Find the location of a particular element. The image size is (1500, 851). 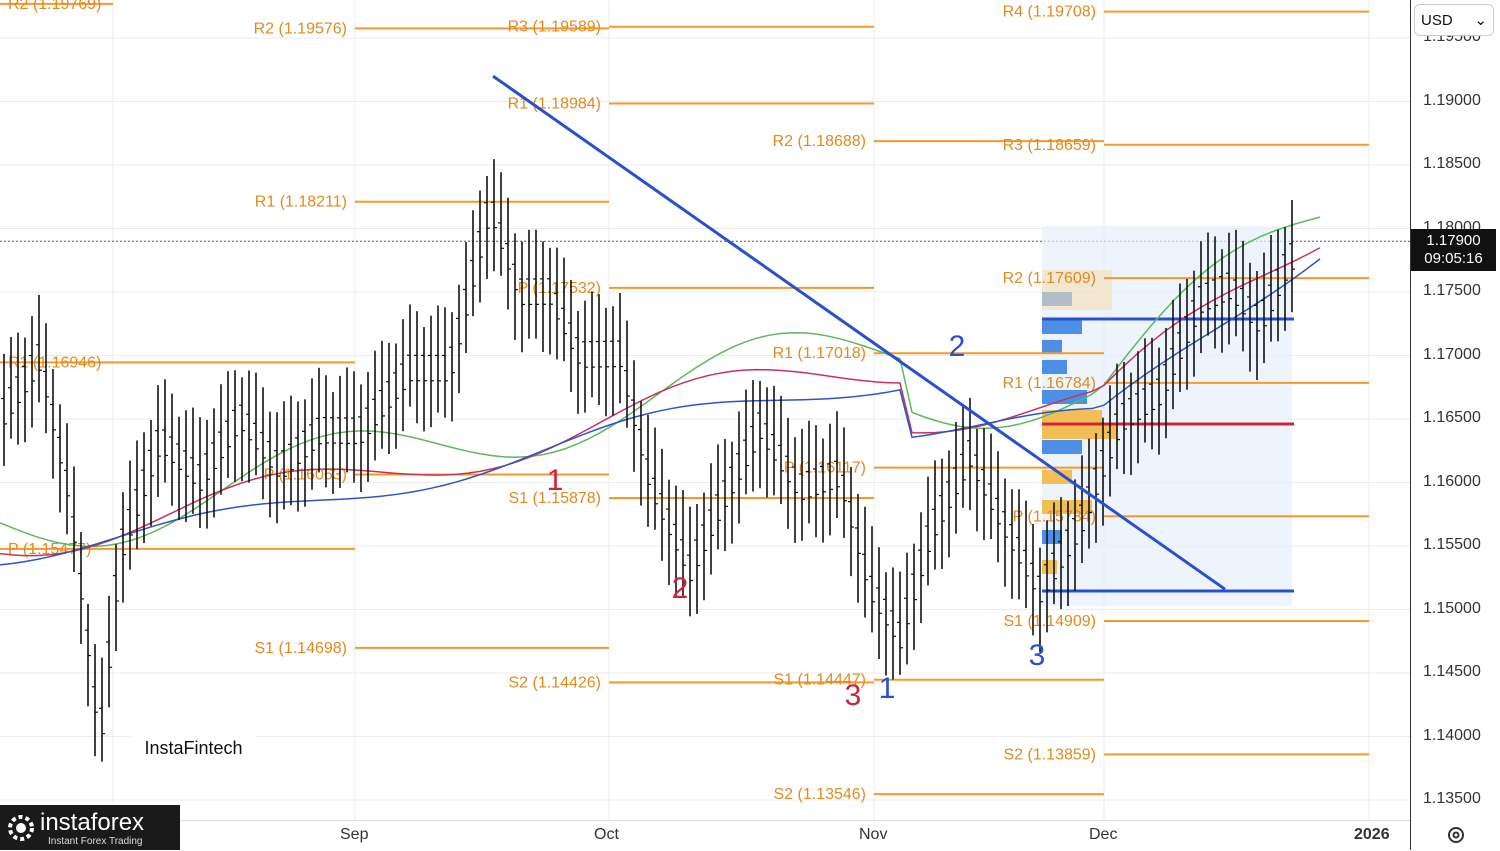

last-price-value: 1.17900 is located at coordinates (1453, 240).